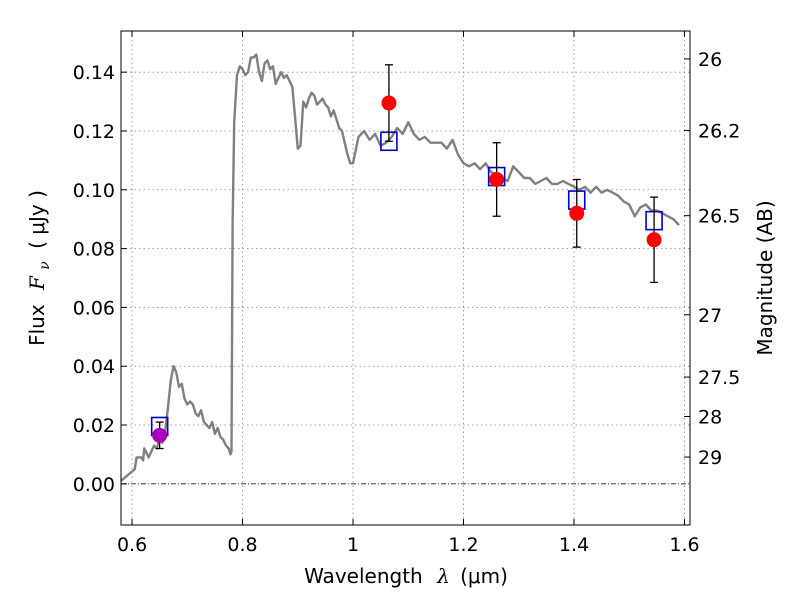 This screenshot has width=800, height=600. I want to click on y2-tick-label: 26.5, so click(719, 217).